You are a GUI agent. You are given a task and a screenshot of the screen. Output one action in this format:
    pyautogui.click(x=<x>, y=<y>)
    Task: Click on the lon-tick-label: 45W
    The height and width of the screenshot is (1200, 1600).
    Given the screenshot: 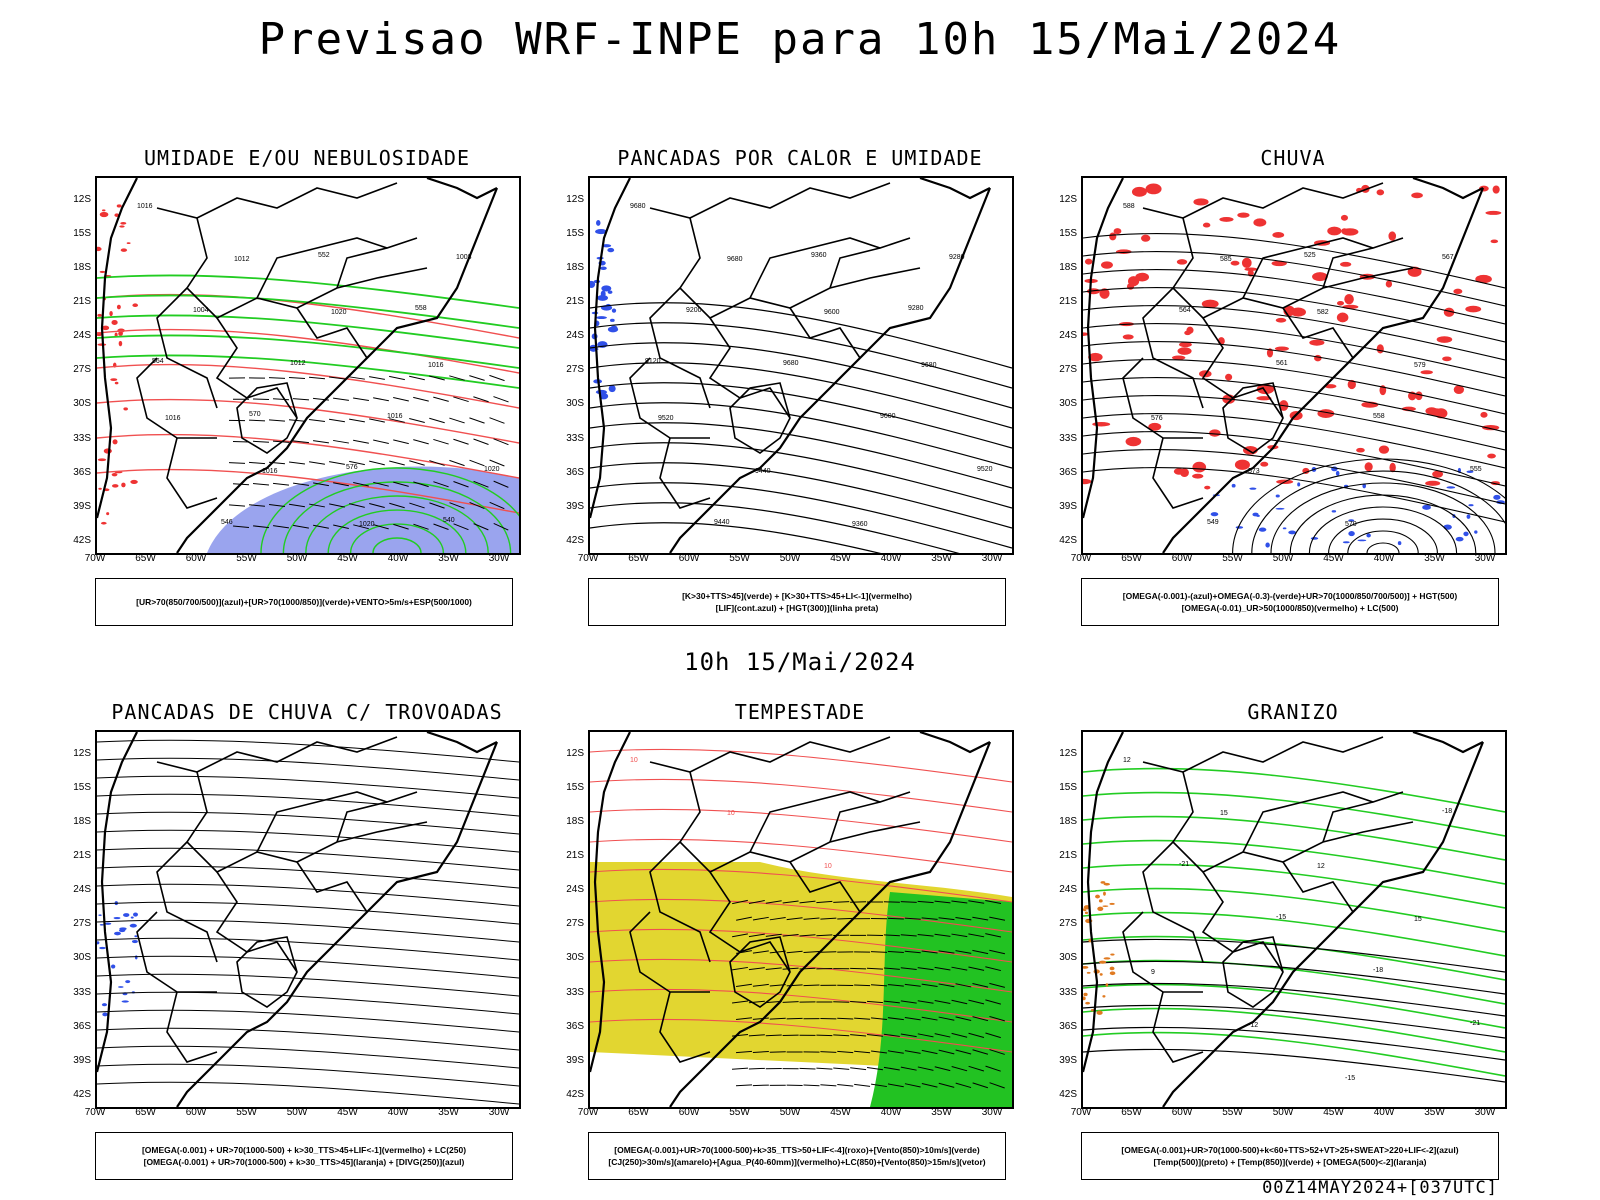 What is the action you would take?
    pyautogui.click(x=347, y=1112)
    